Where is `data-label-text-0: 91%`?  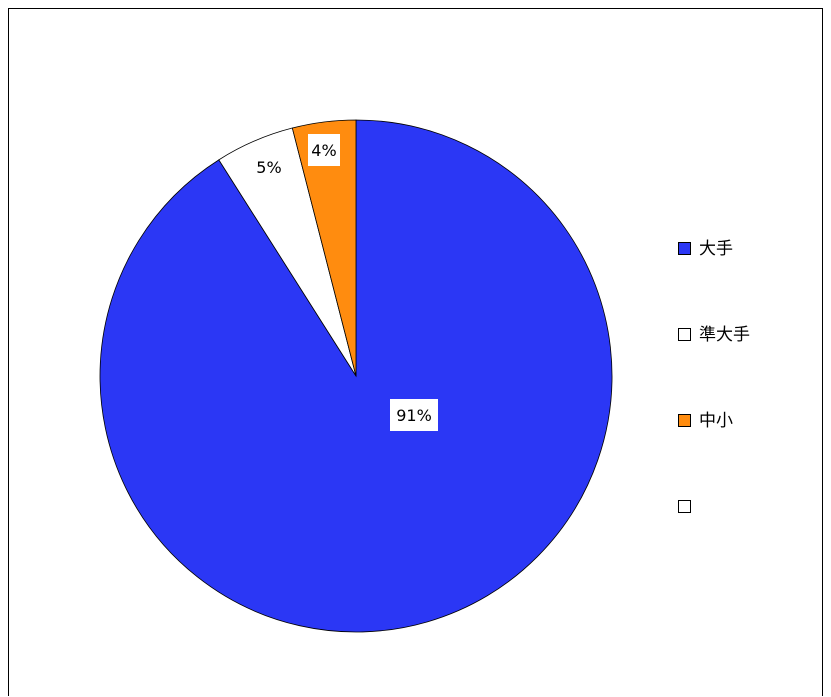 data-label-text-0: 91% is located at coordinates (414, 415).